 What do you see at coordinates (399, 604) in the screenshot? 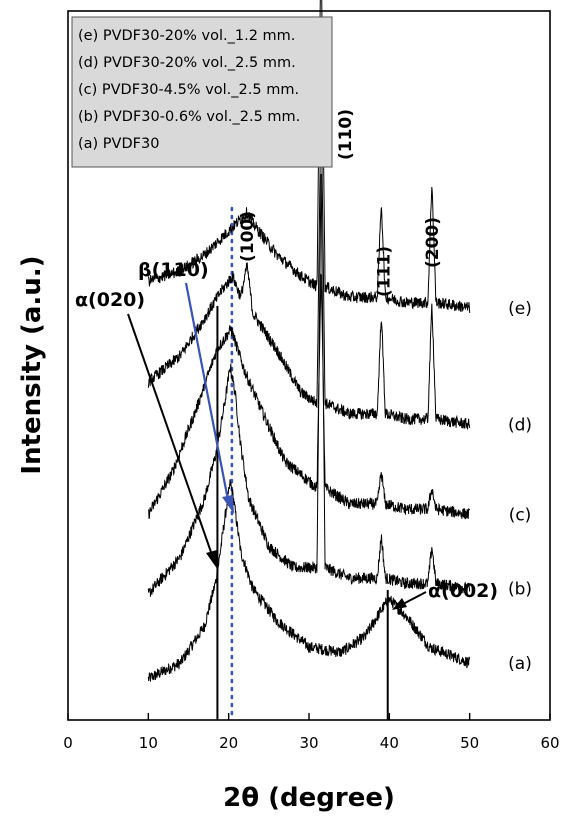
I see `alpha-002-arrowhead` at bounding box center [399, 604].